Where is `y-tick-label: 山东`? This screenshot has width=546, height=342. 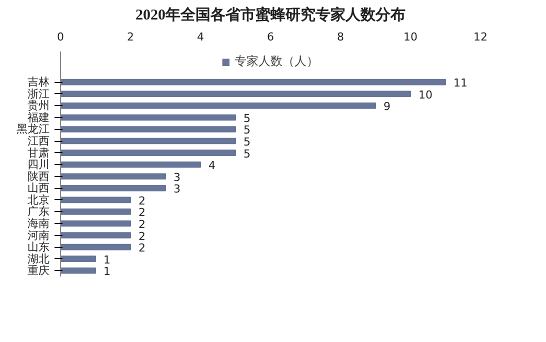
y-tick-label: 山东 is located at coordinates (39, 247).